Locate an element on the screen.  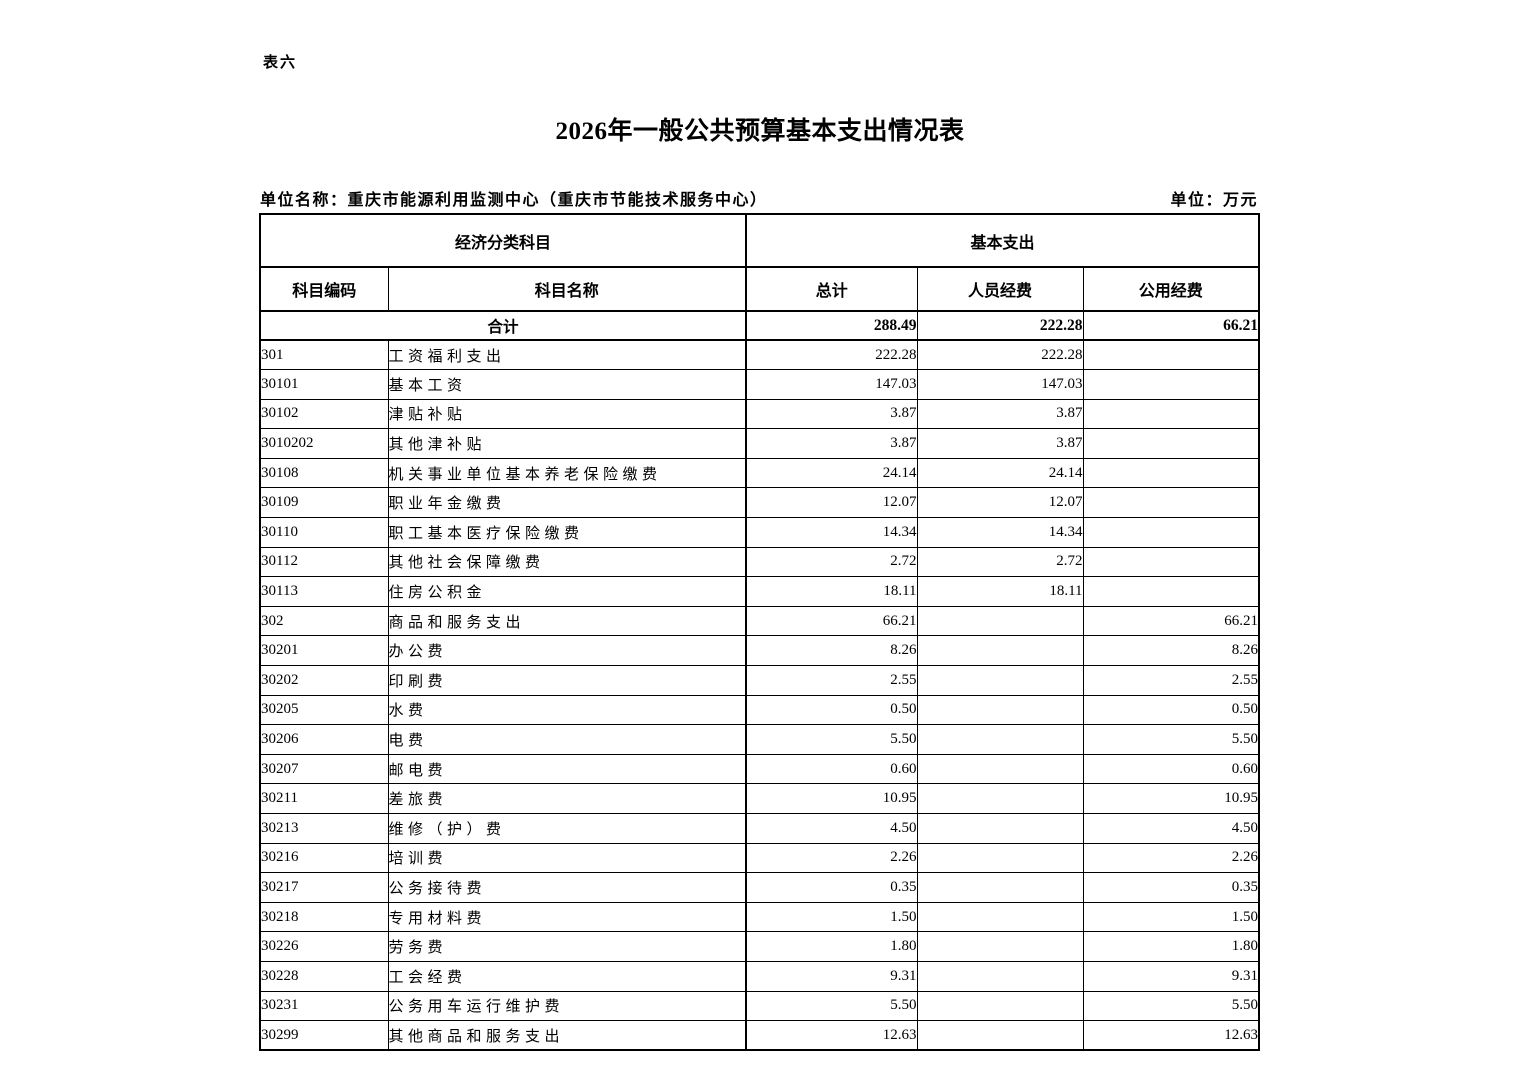
total-row-personnel: 222.28 is located at coordinates (1000, 325).